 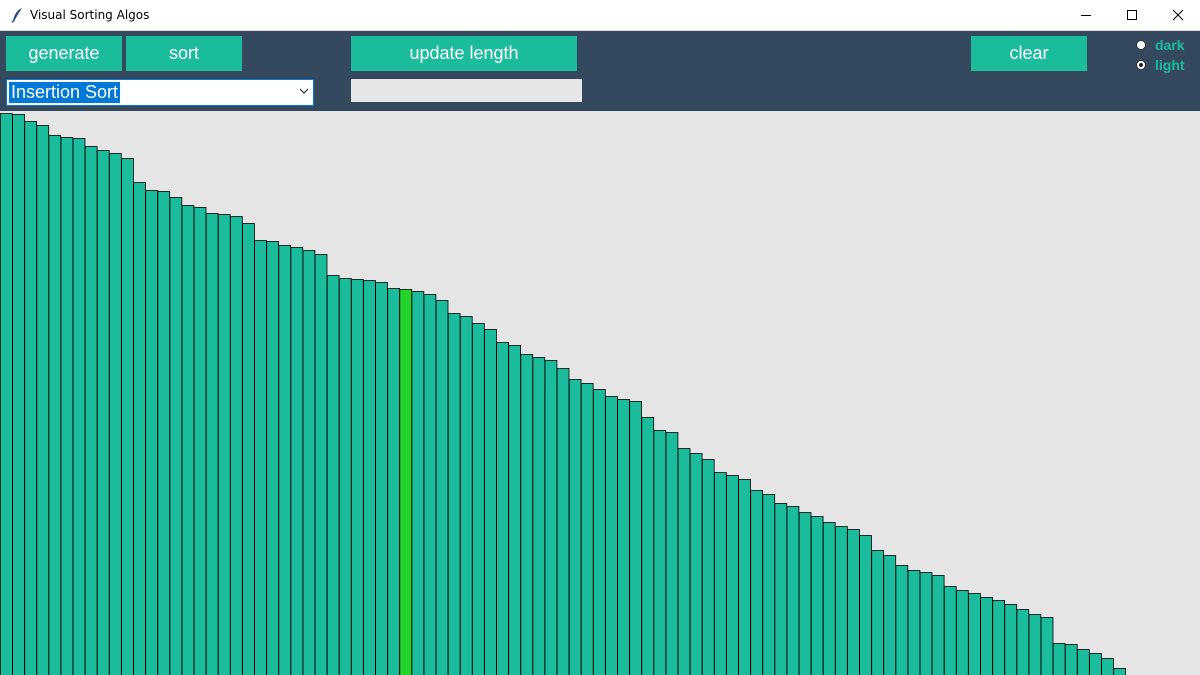 What do you see at coordinates (1141, 65) in the screenshot?
I see `radio-light-dot` at bounding box center [1141, 65].